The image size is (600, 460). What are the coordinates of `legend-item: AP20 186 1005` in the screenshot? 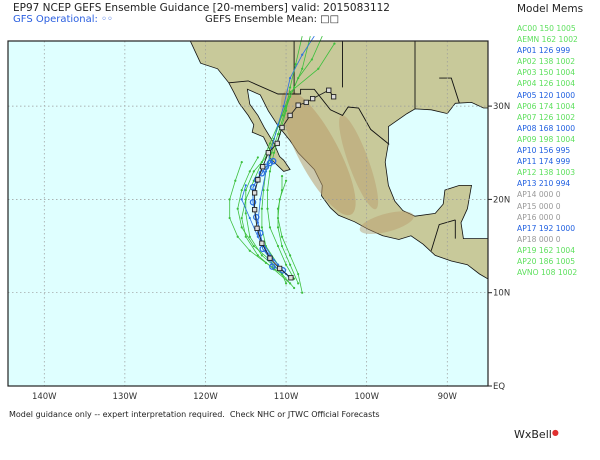 It's located at (546, 261).